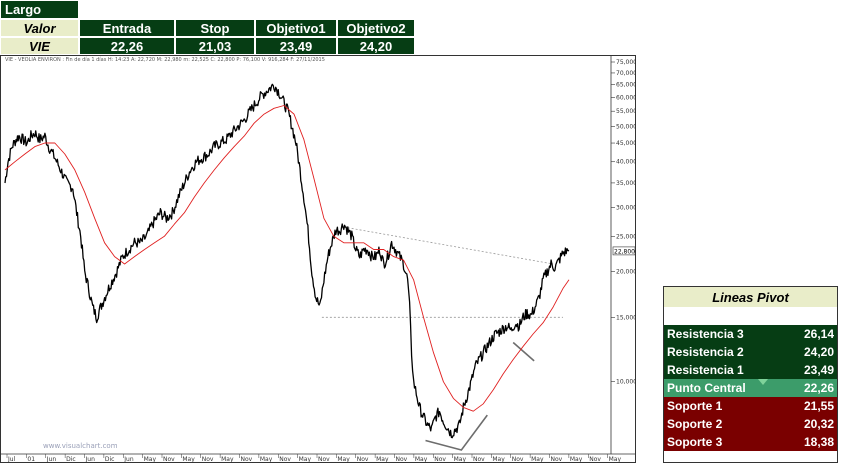 Image resolution: width=841 pixels, height=463 pixels. I want to click on value-stop: 21,03, so click(215, 46).